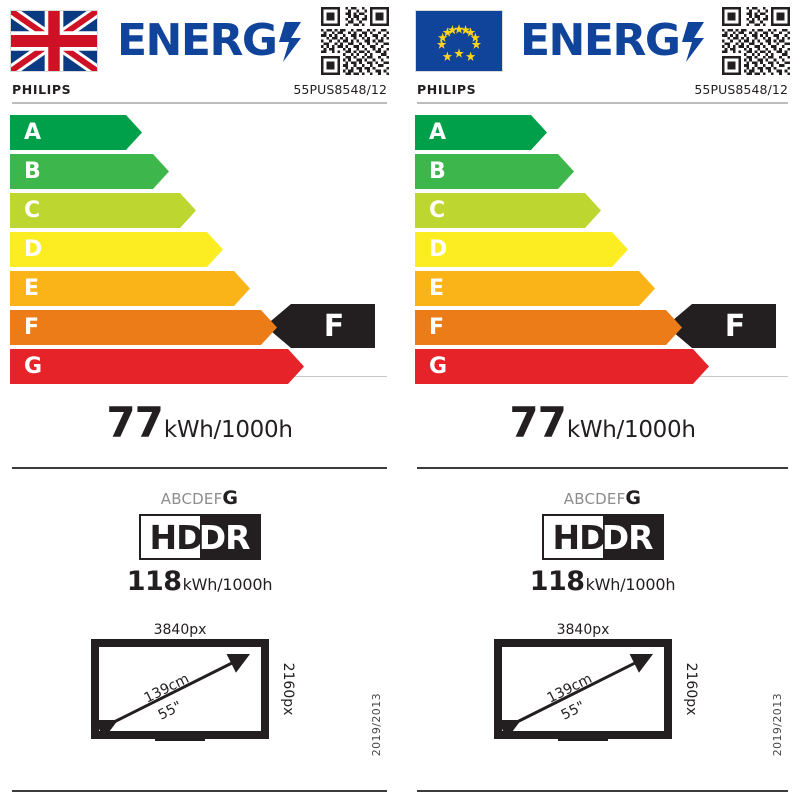 The height and width of the screenshot is (802, 802). I want to click on tv-diagonal-in: 55", so click(572, 710).